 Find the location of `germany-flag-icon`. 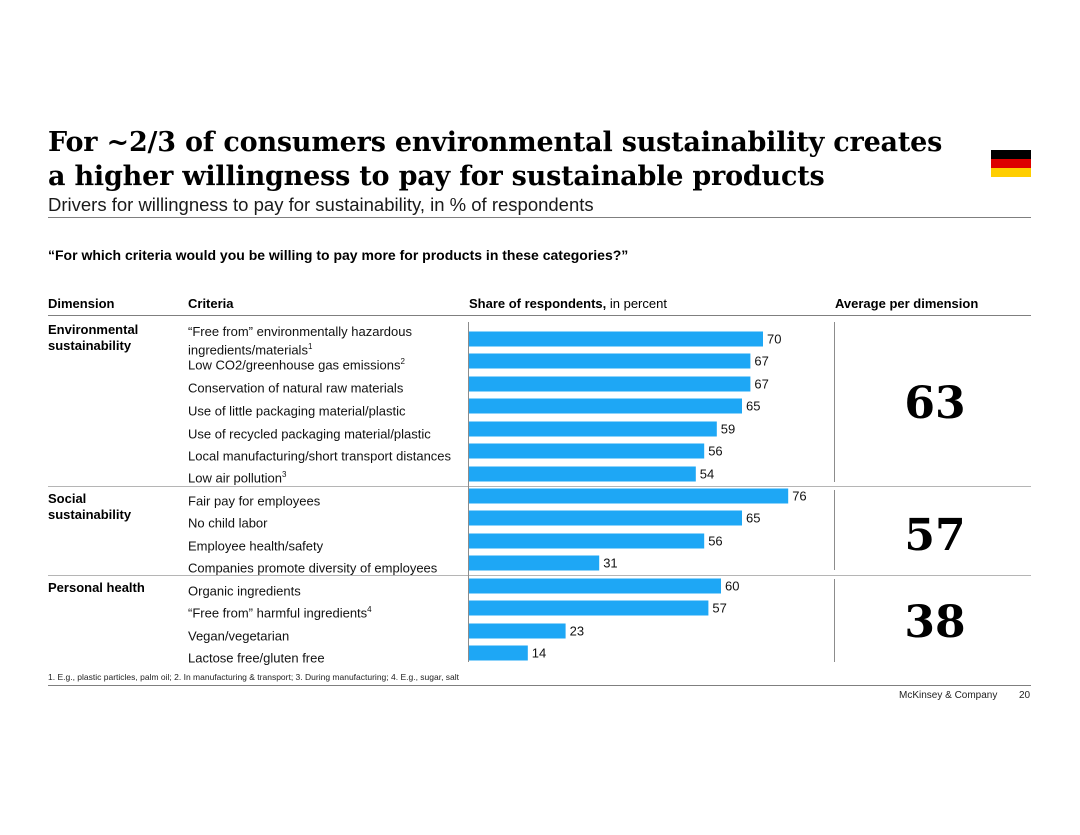

germany-flag-icon is located at coordinates (1011, 163).